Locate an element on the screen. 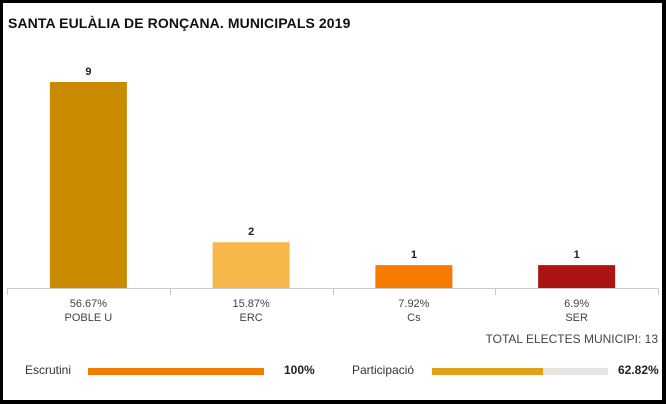 Image resolution: width=666 pixels, height=404 pixels. escrutini-fill is located at coordinates (176, 371).